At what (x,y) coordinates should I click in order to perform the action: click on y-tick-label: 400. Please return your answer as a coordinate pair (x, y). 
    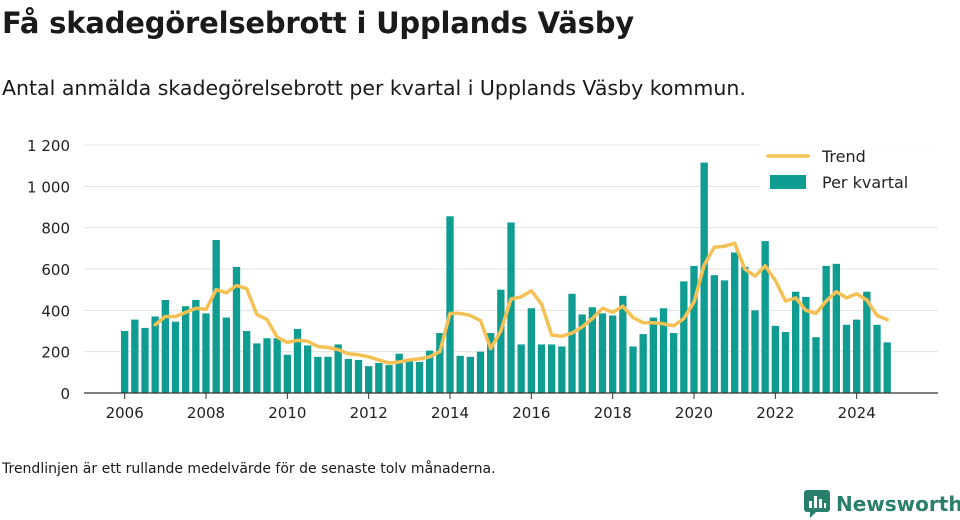
    Looking at the image, I should click on (55, 311).